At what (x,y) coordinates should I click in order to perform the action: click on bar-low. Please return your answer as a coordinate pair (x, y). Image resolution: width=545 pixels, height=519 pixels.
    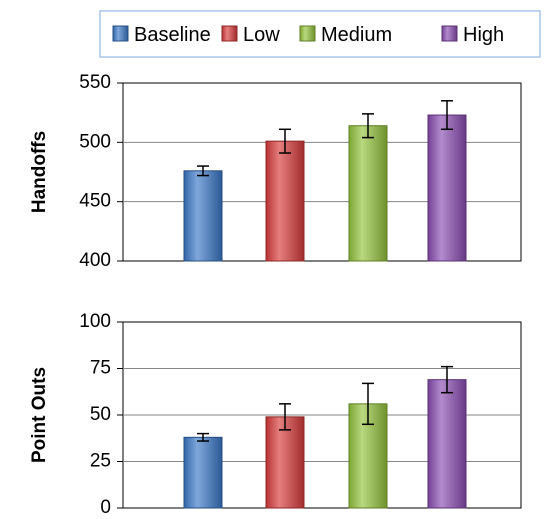
    Looking at the image, I should click on (285, 201).